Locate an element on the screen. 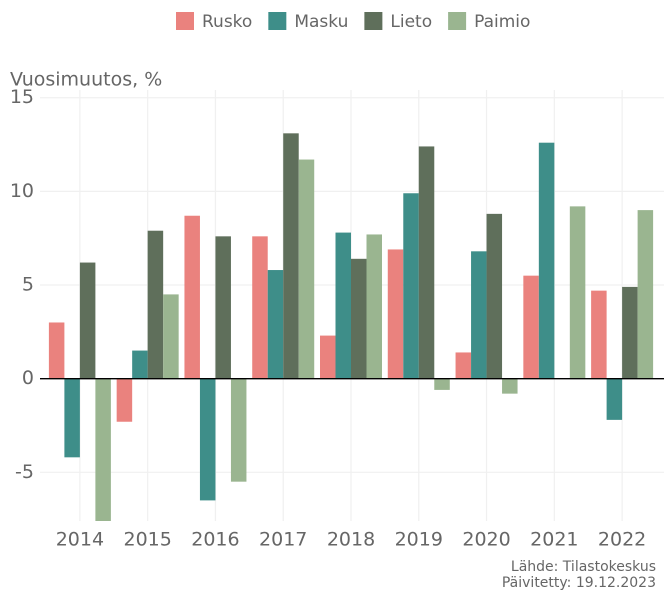 This screenshot has width=664, height=592. x-tick-label: 2021 is located at coordinates (554, 540).